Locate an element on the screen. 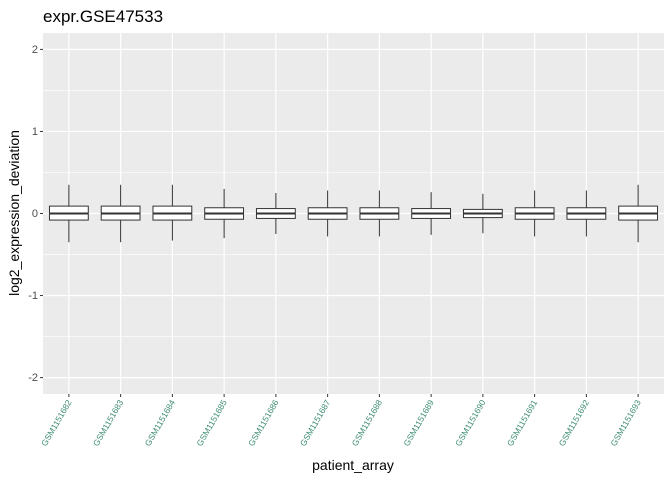 The image size is (672, 485). x-tick-label: GSM1151685 is located at coordinates (211, 423).